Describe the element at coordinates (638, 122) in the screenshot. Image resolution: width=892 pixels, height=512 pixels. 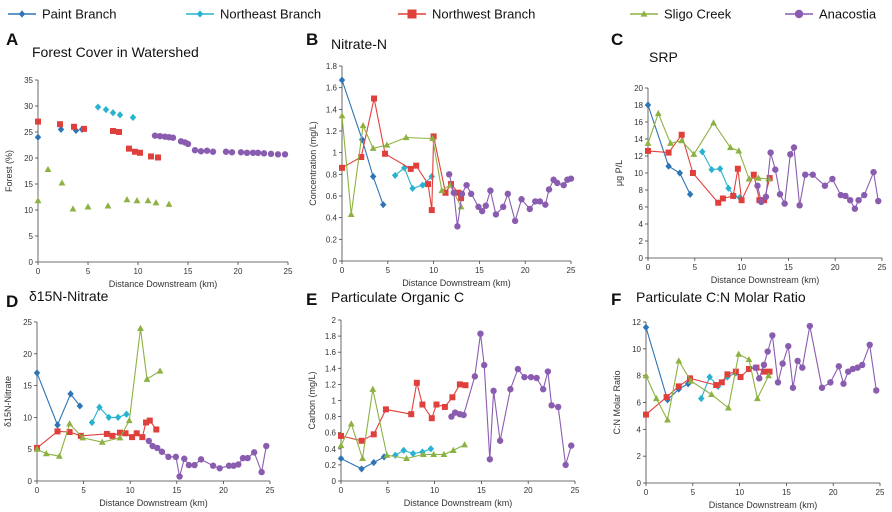
I see `y-tick-label: 16` at that location.